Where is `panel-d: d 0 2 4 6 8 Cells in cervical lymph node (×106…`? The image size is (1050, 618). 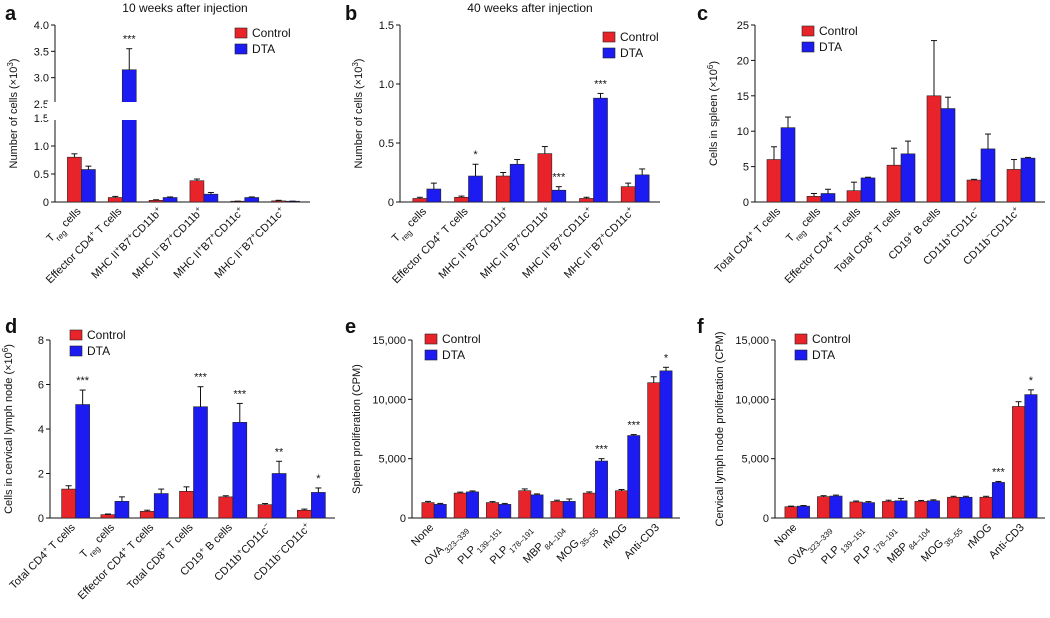
panel-d: d 0 2 4 6 8 Cells in cervical lymph node (×106… is located at coordinates (168, 459).